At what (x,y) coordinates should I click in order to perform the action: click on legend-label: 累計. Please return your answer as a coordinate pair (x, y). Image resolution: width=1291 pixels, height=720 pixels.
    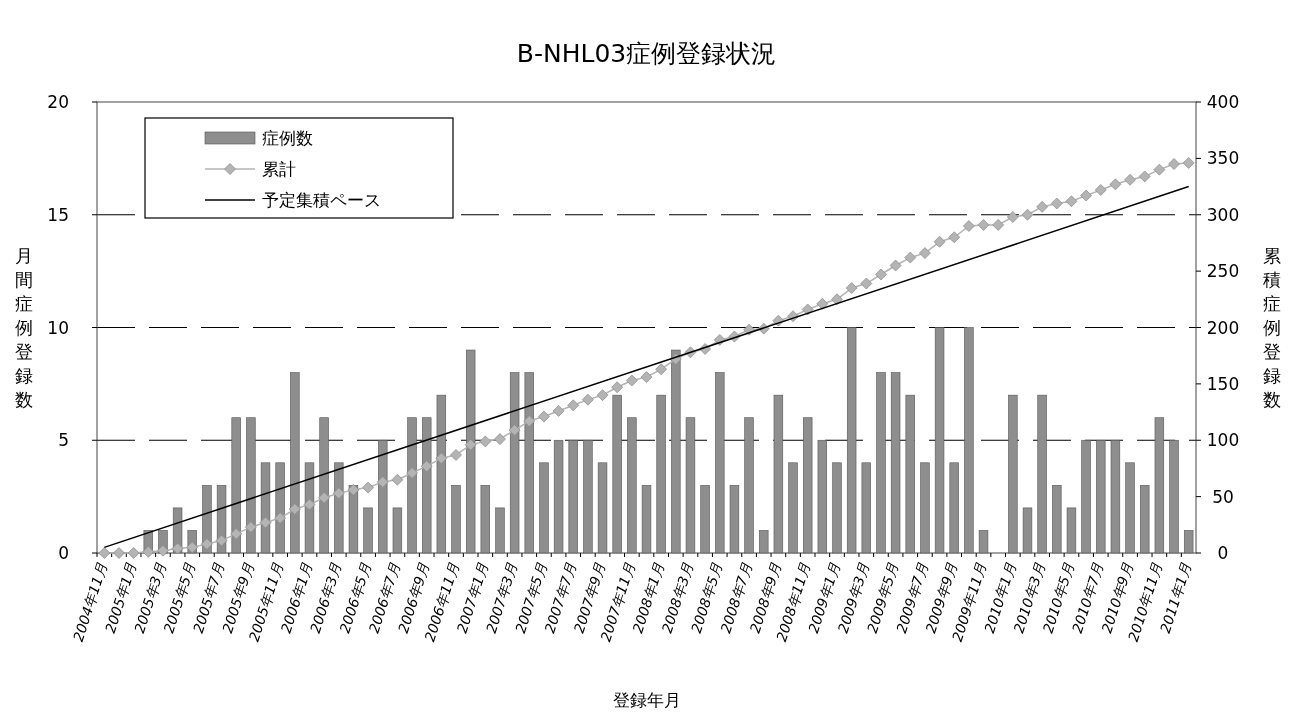
    Looking at the image, I should click on (279, 169).